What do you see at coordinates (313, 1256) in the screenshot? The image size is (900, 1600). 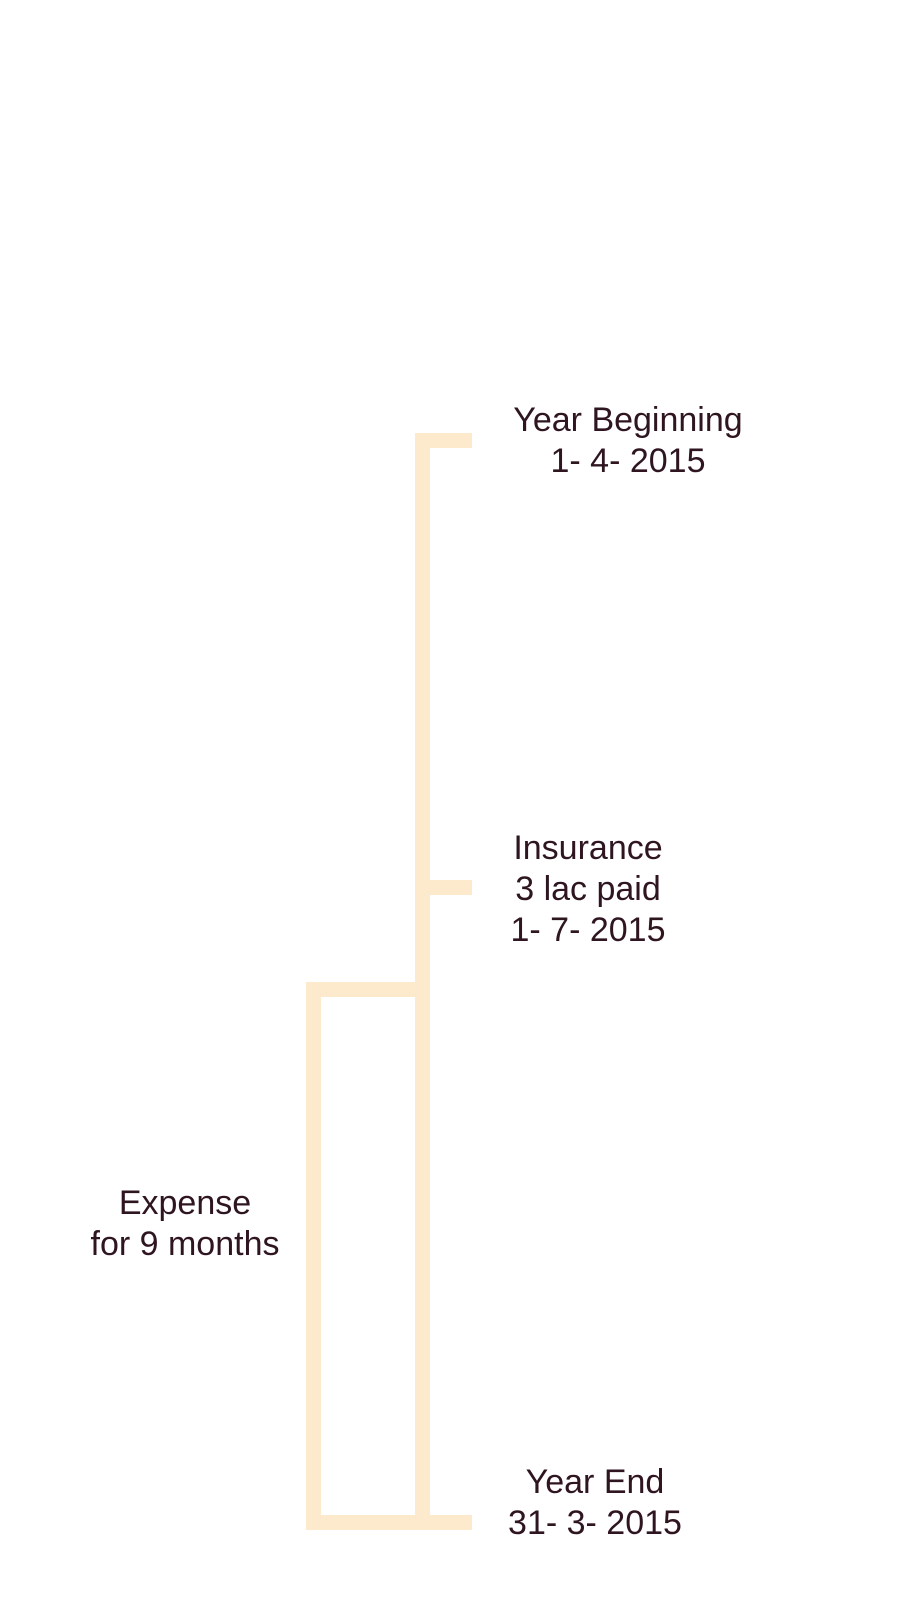 I see `expense-bracket-side` at bounding box center [313, 1256].